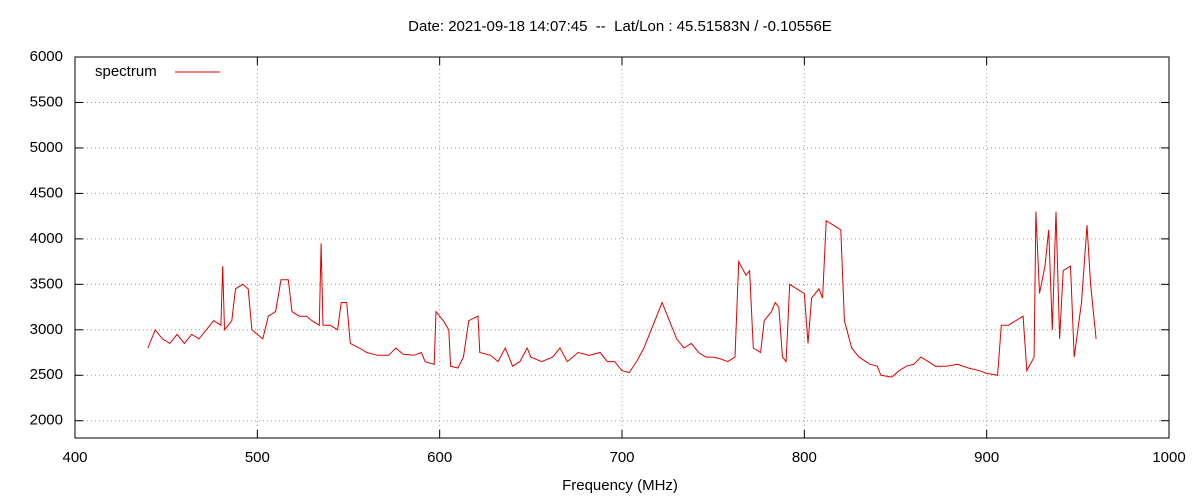 The image size is (1200, 500). I want to click on x-tick-label: 1000, so click(1168, 457).